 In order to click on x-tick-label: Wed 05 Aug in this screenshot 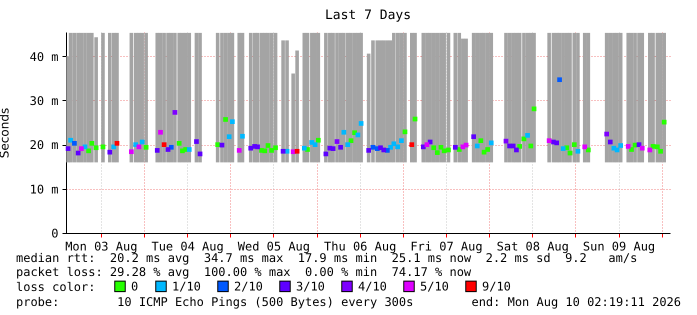, I will do `click(274, 247)`.